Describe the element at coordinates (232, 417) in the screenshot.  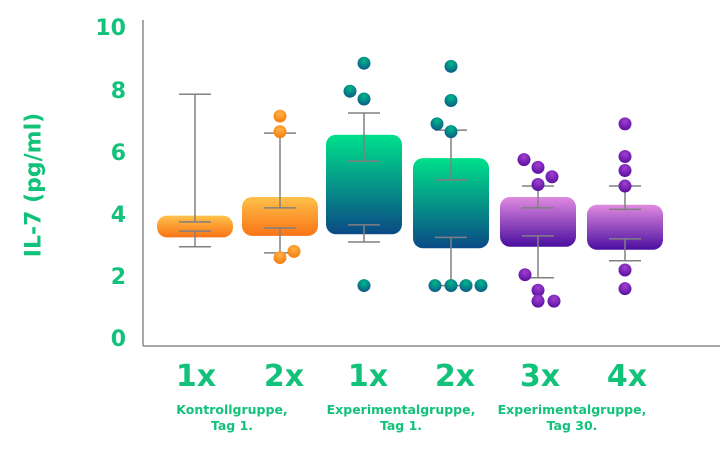
I see `group-label-kontroll: Kontrollgruppe, Tag 1.` at that location.